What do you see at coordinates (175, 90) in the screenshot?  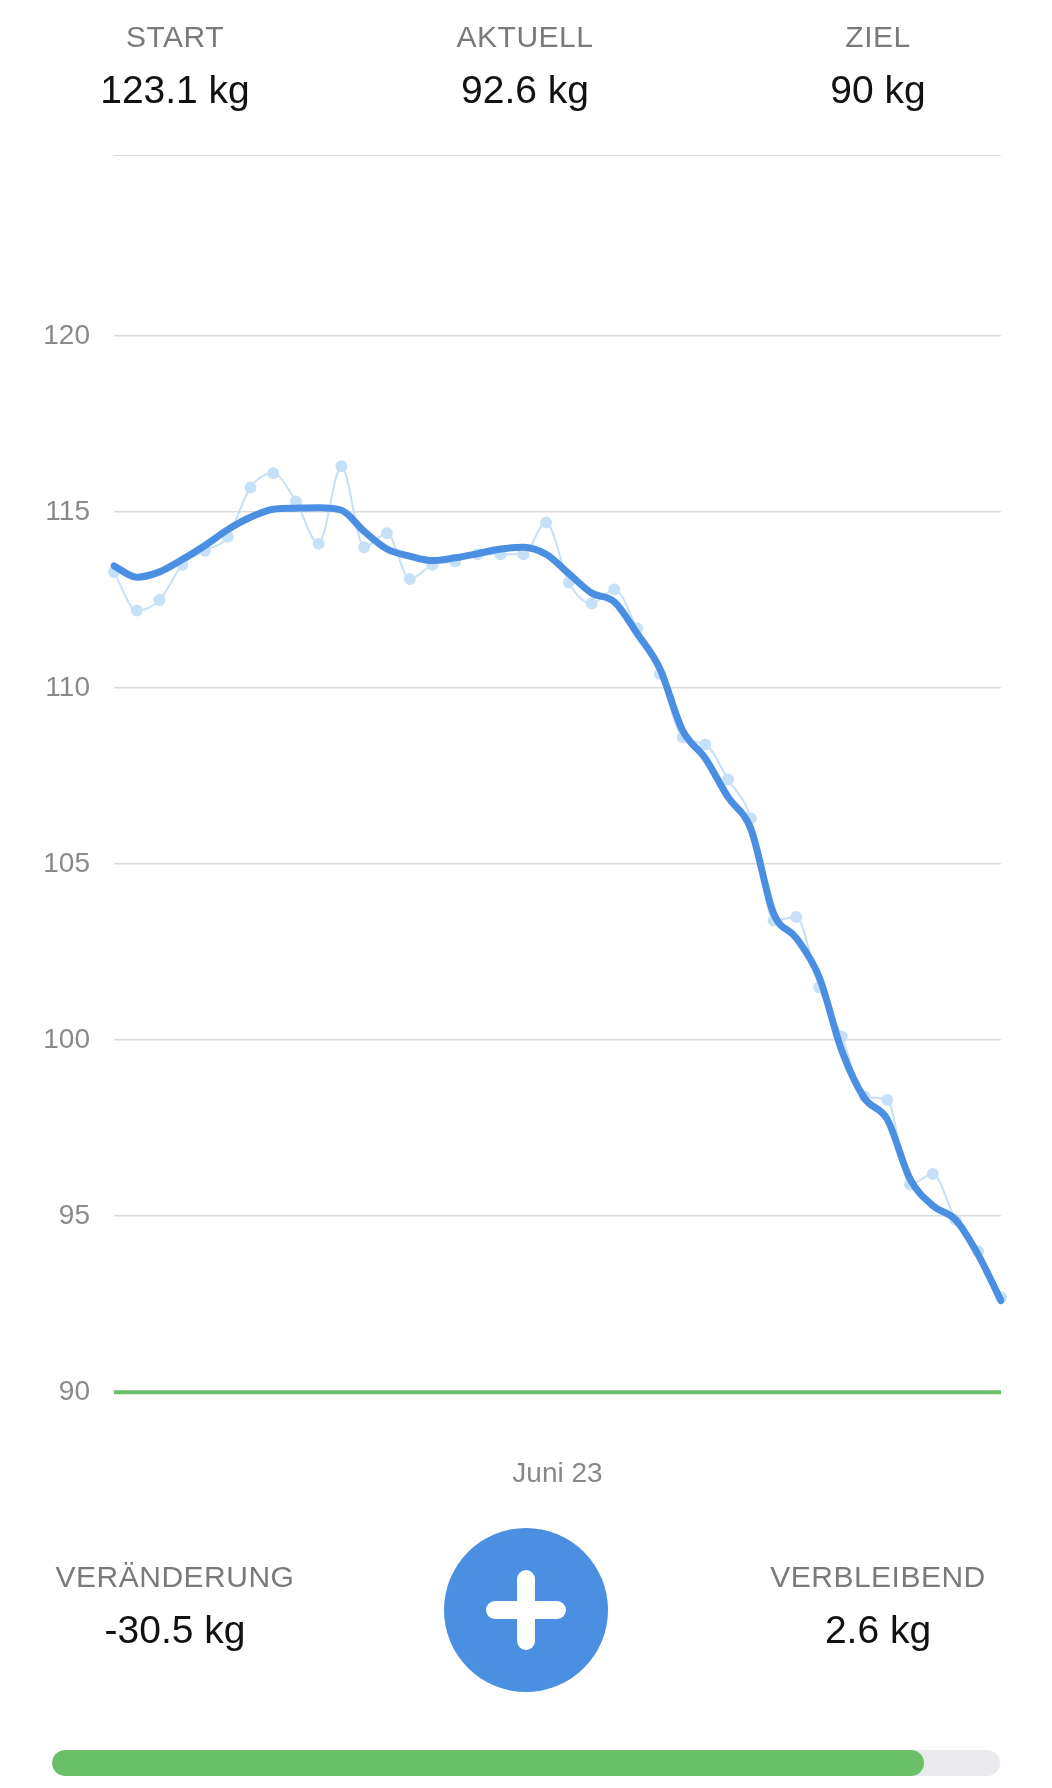 I see `text: 123.1 kg` at bounding box center [175, 90].